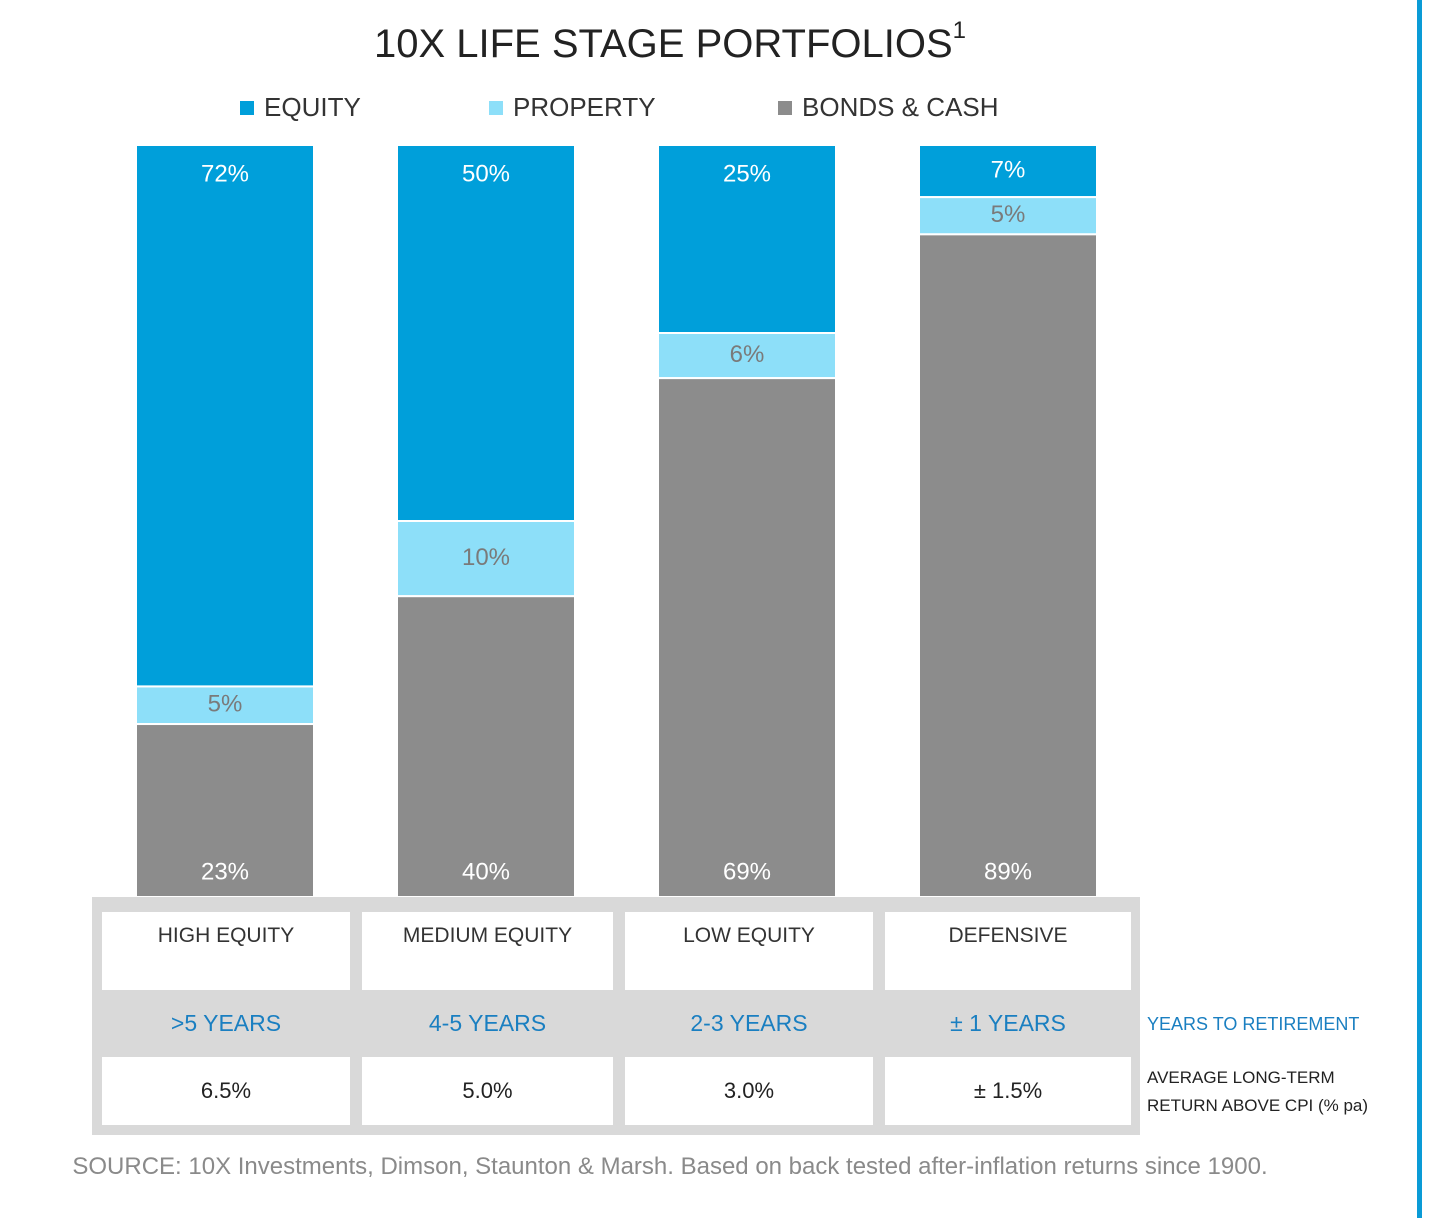 Image resolution: width=1441 pixels, height=1218 pixels. I want to click on data-label: 7%, so click(1008, 169).